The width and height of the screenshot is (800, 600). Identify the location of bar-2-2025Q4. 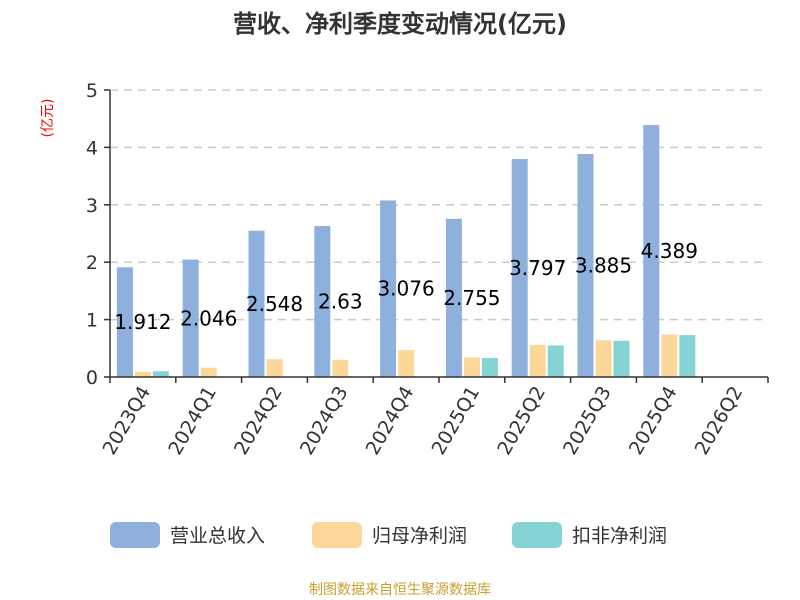
(687, 356).